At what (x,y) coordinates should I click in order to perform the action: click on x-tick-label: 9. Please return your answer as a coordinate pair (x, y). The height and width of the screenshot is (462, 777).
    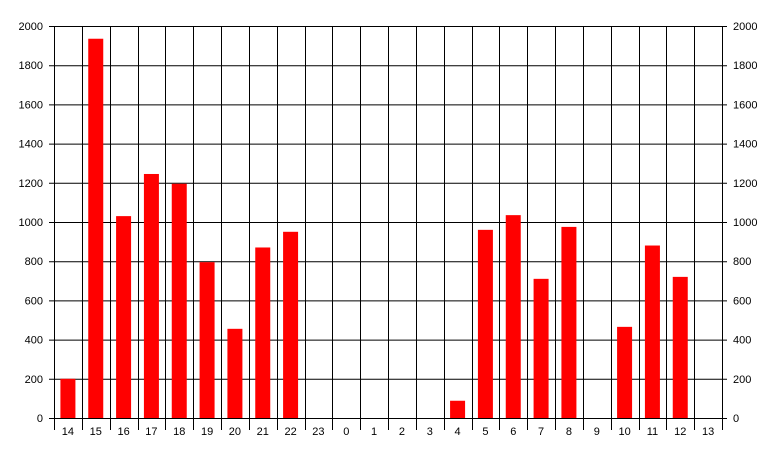
    Looking at the image, I should click on (597, 432).